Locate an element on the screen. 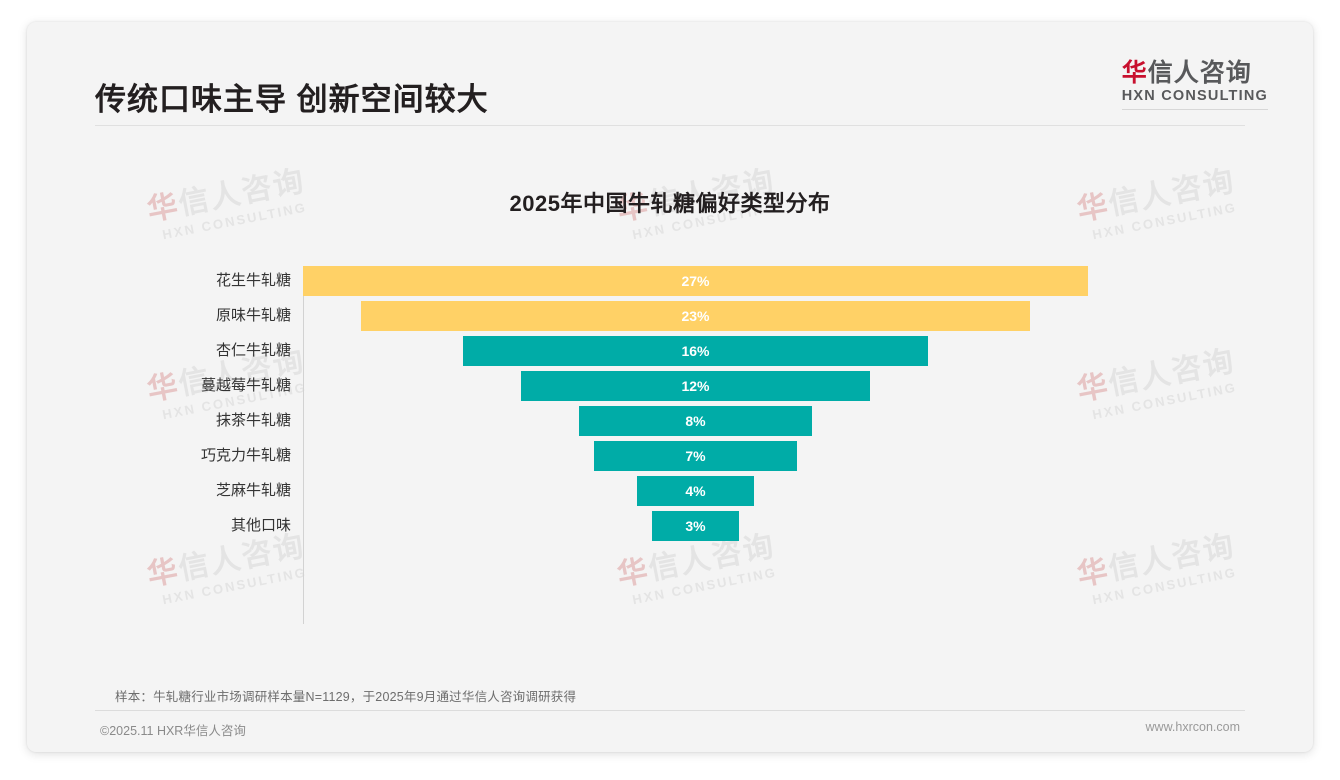  brand-logo-cn: 华信人咨询 is located at coordinates (1195, 73).